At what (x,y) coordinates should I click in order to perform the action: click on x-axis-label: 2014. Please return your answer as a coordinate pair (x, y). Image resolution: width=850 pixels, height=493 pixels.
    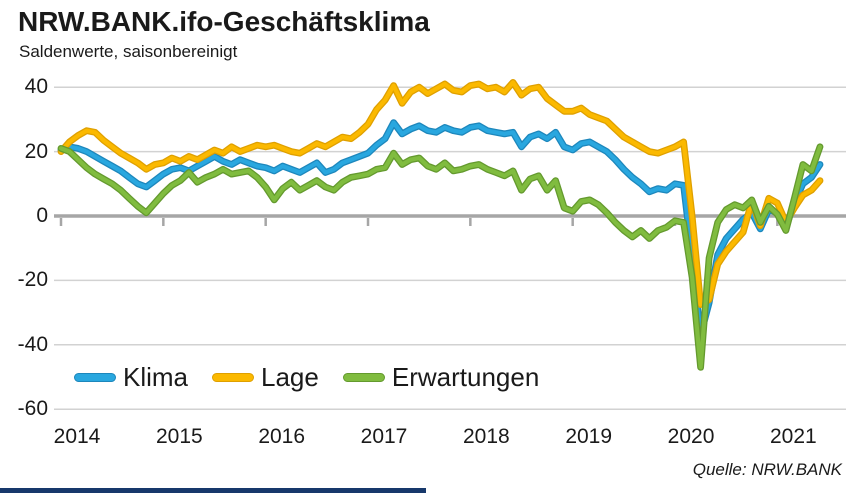
    Looking at the image, I should click on (77, 436).